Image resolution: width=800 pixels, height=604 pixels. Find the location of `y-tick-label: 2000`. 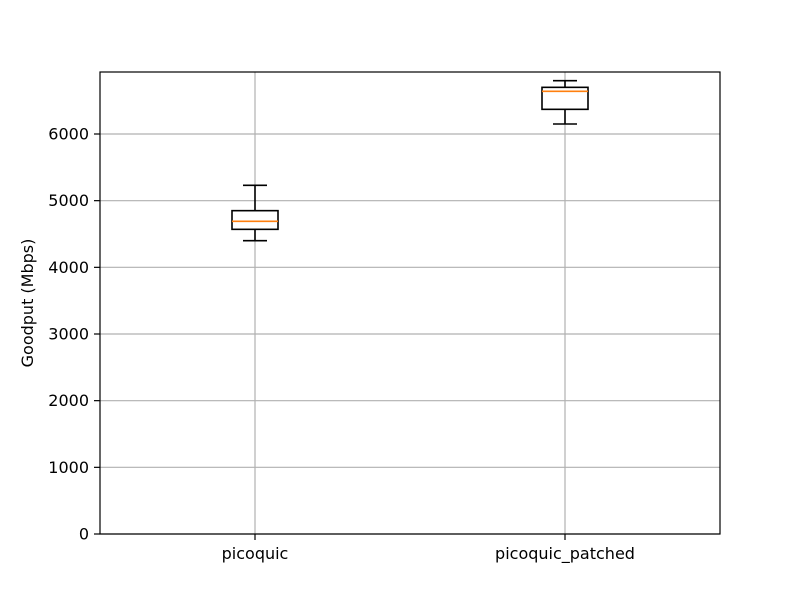

y-tick-label: 2000 is located at coordinates (68, 400).